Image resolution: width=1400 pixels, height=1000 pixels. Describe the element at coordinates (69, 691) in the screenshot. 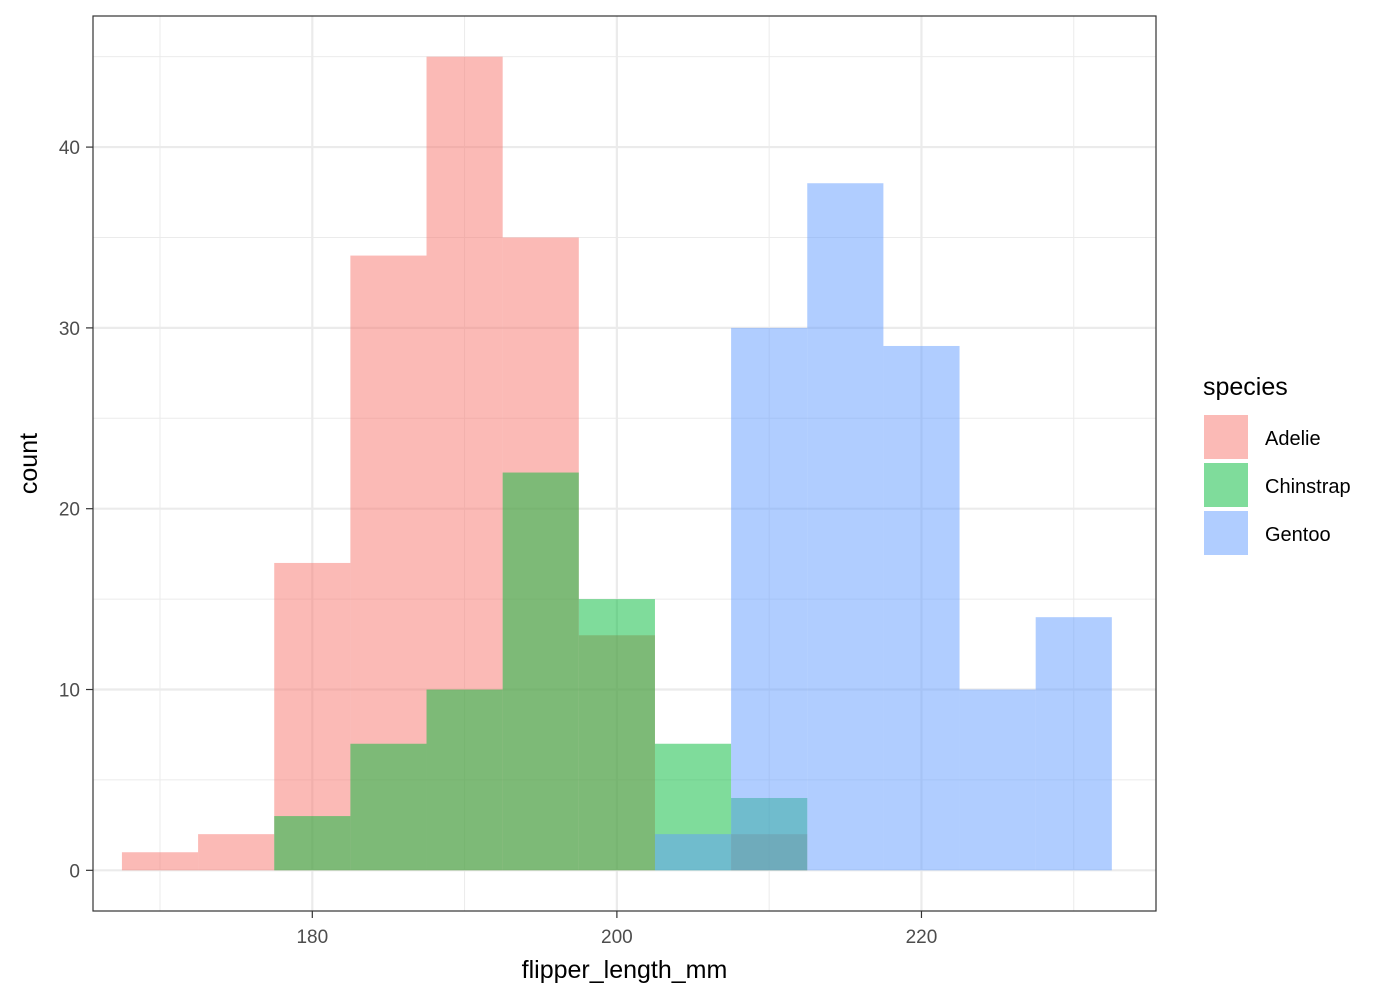

I see `y-tick-label: 10` at that location.